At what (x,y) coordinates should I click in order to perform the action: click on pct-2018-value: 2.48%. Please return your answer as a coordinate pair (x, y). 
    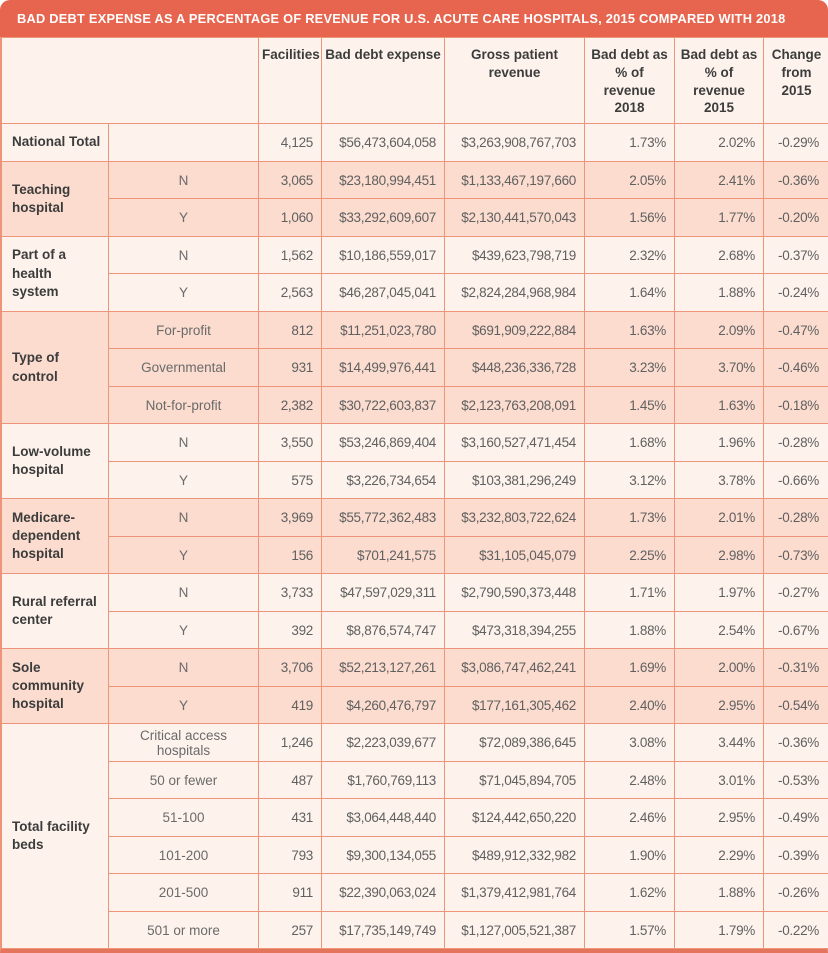
    Looking at the image, I should click on (630, 780).